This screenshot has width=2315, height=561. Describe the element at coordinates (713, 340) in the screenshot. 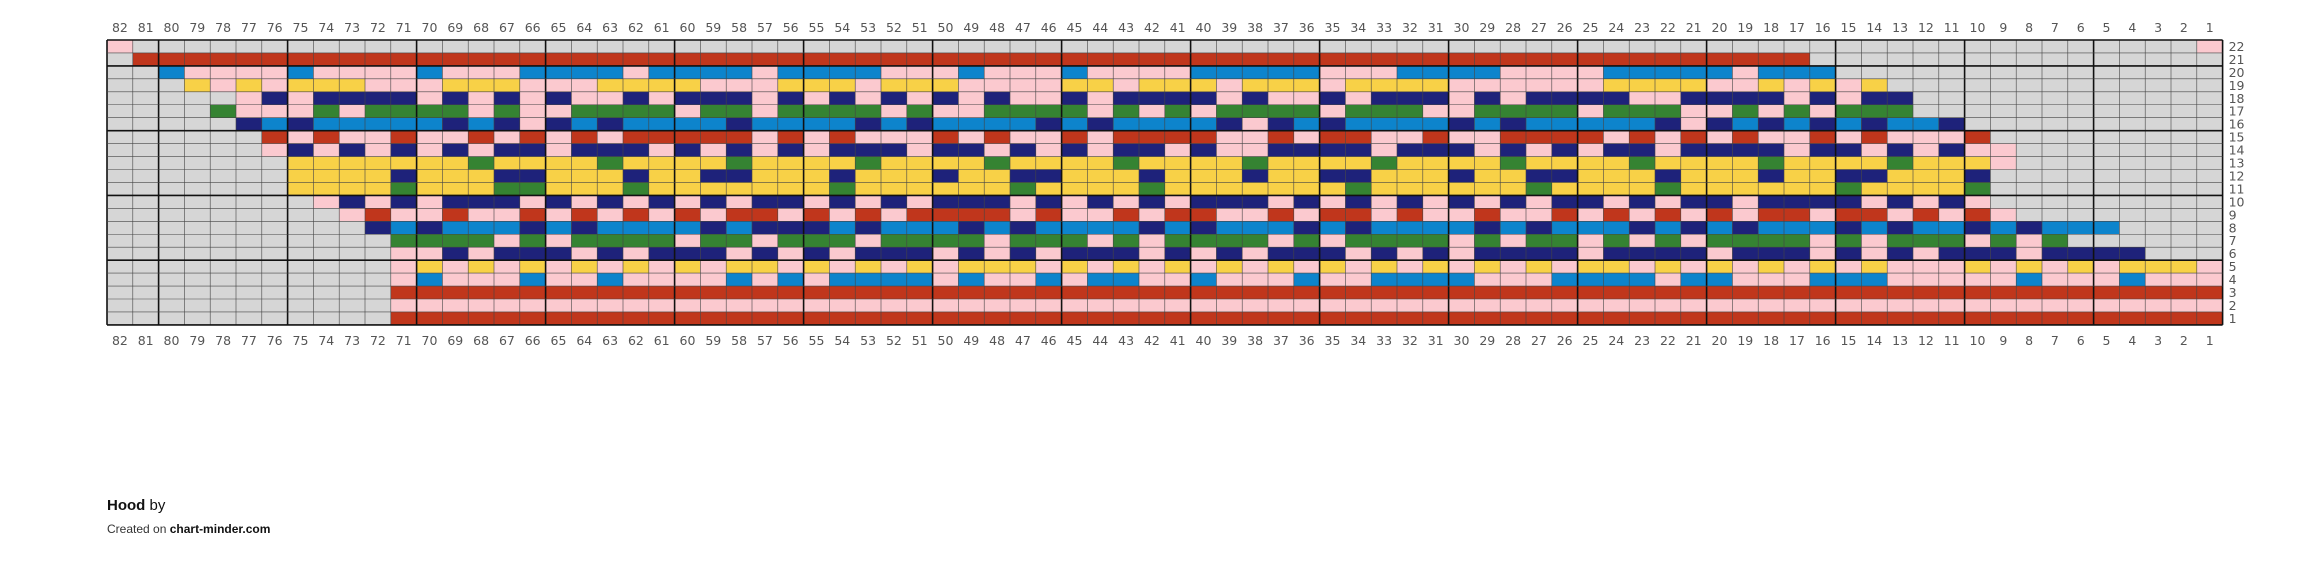

I see `column-number-bottom: 59` at that location.